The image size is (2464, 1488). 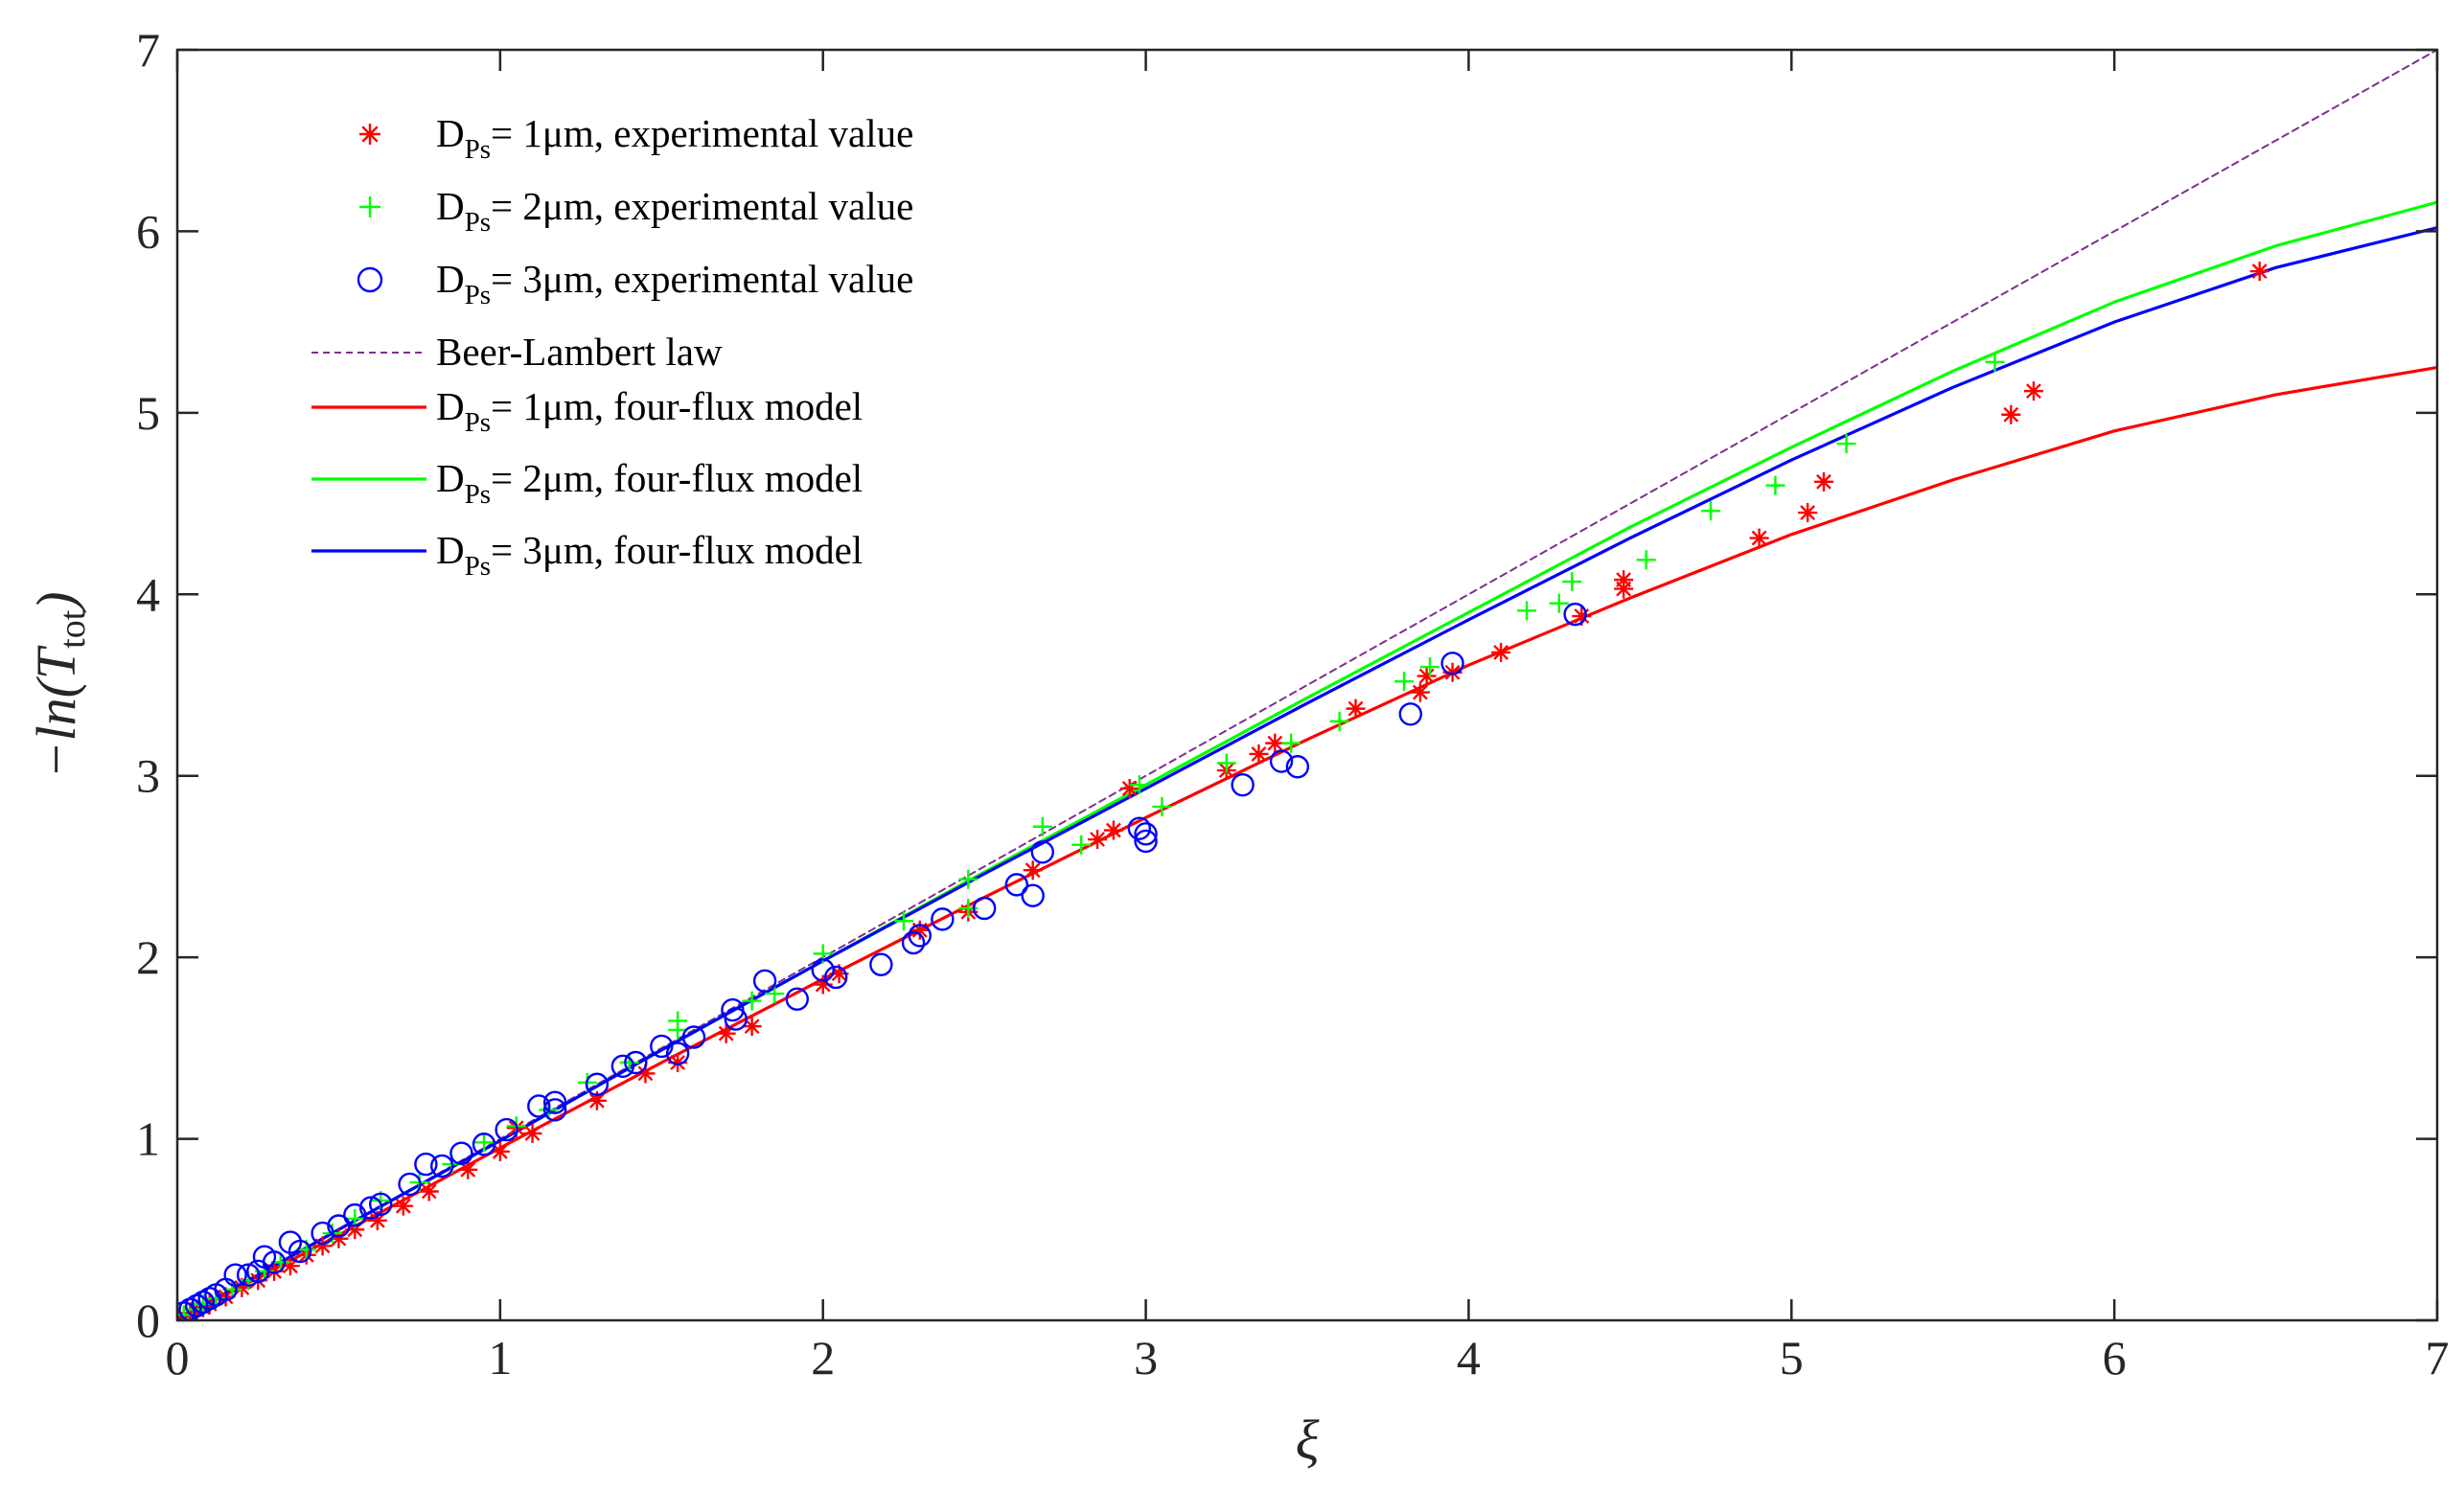 What do you see at coordinates (702, 279) in the screenshot?
I see `legend-label-text: = 3μm, experimental value` at bounding box center [702, 279].